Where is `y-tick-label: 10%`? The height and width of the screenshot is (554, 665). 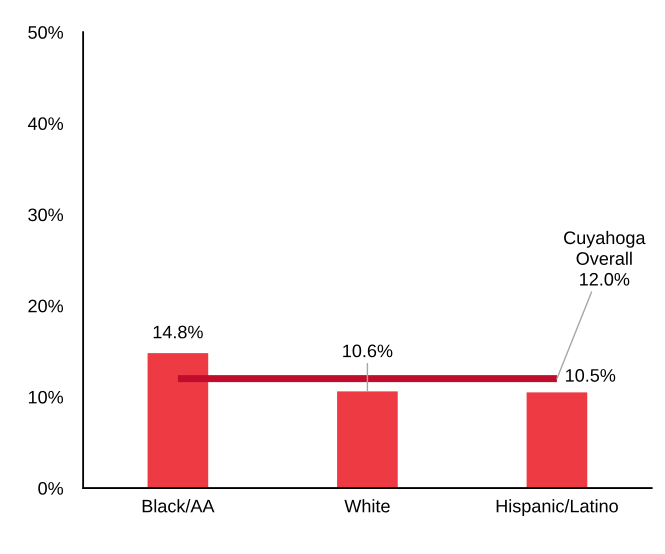
y-tick-label: 10% is located at coordinates (46, 397).